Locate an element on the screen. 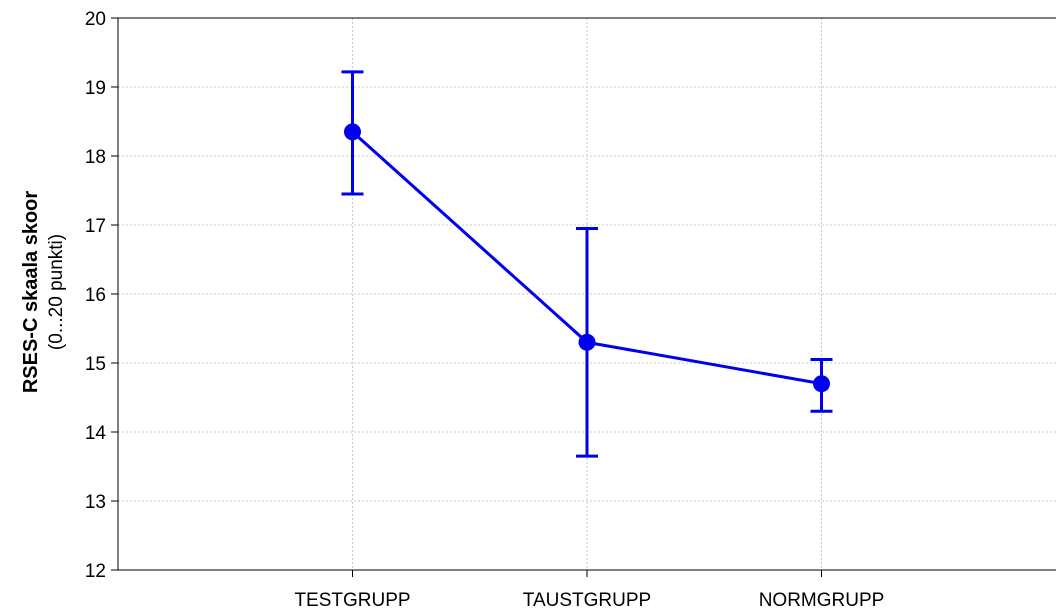 The height and width of the screenshot is (609, 1057). y-axis-subtitle: (0...20 punkti) is located at coordinates (56, 292).